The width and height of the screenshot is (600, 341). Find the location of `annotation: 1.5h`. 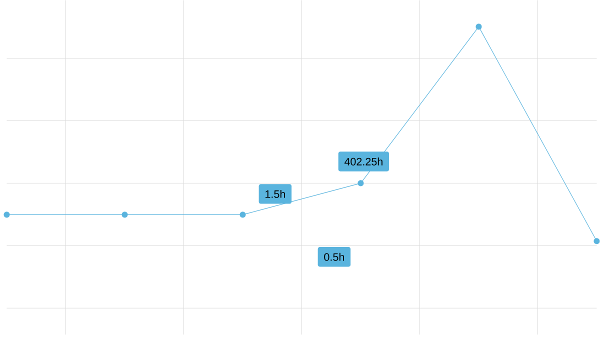

annotation: 1.5h is located at coordinates (275, 194).